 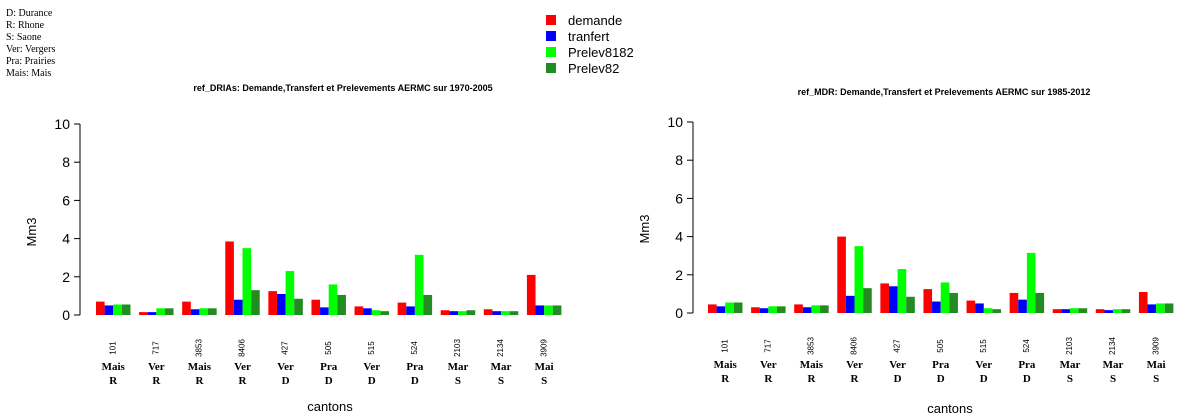 What do you see at coordinates (66, 315) in the screenshot?
I see `y-tick-label: 0` at bounding box center [66, 315].